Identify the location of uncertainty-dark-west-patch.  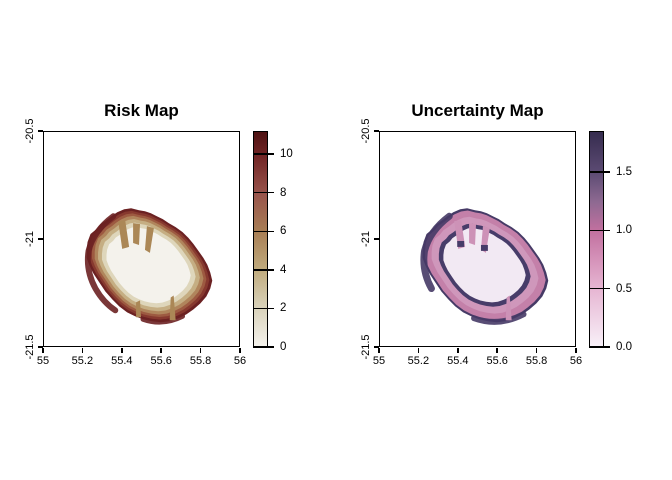
(436, 252).